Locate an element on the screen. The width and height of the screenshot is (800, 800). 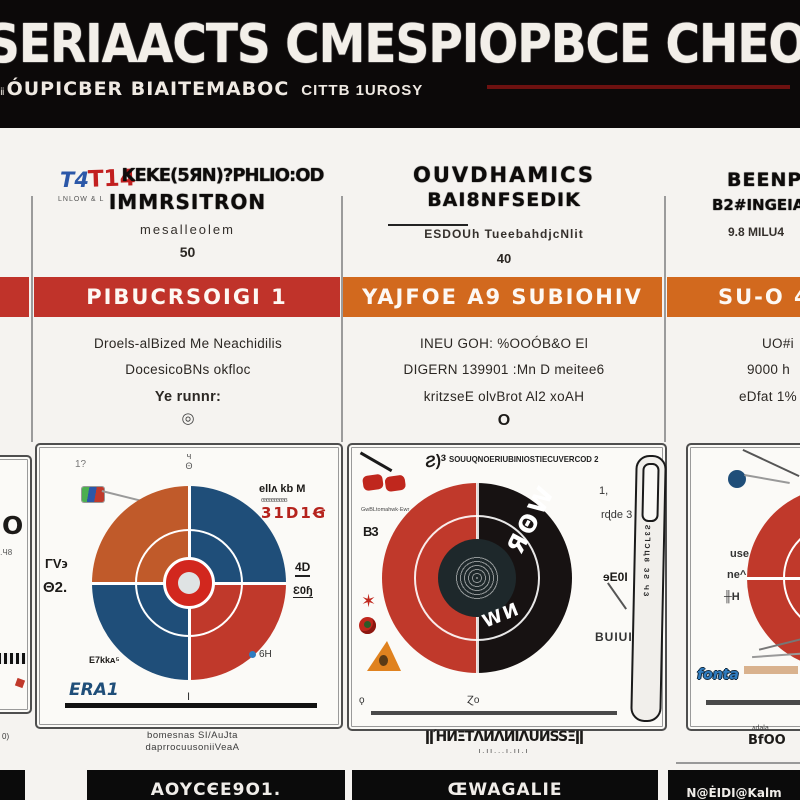
col3-banner: SU-O 4EU& is located at coordinates (733, 297).